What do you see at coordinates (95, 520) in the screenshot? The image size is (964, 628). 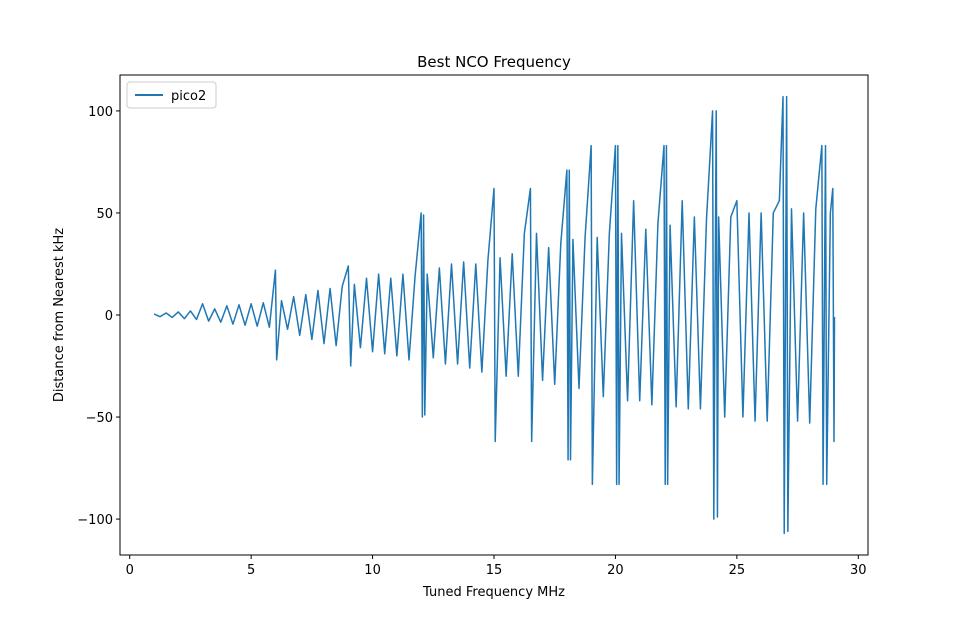 I see `y-tick-label: −100` at bounding box center [95, 520].